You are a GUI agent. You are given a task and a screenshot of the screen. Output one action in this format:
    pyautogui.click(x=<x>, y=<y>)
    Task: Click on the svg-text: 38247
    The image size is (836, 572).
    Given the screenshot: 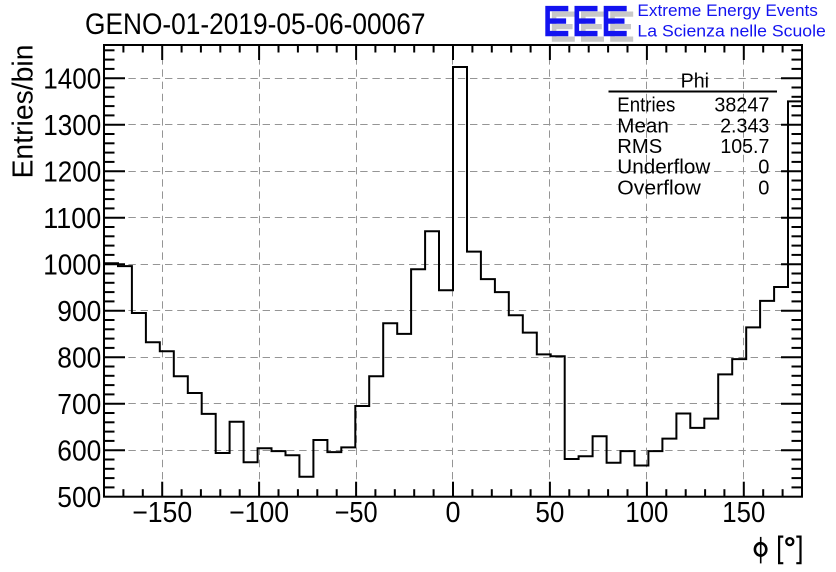 What is the action you would take?
    pyautogui.click(x=741, y=106)
    